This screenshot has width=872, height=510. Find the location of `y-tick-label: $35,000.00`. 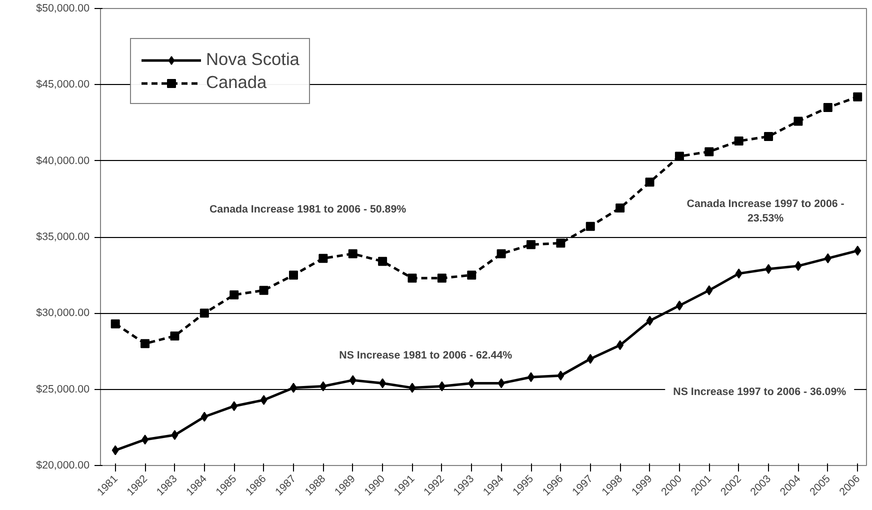

y-tick-label: $35,000.00 is located at coordinates (63, 237).